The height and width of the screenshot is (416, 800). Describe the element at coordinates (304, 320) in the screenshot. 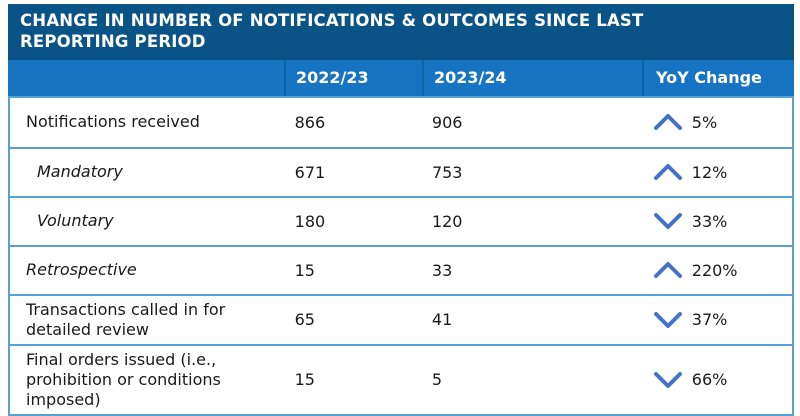

I see `value-2022-23: 65` at that location.